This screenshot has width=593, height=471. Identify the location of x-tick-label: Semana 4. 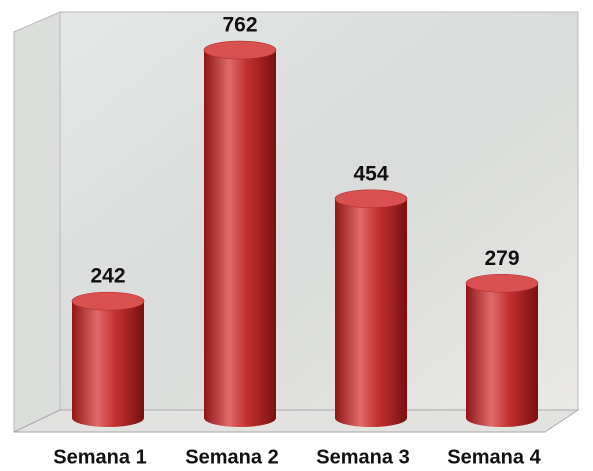
(494, 457).